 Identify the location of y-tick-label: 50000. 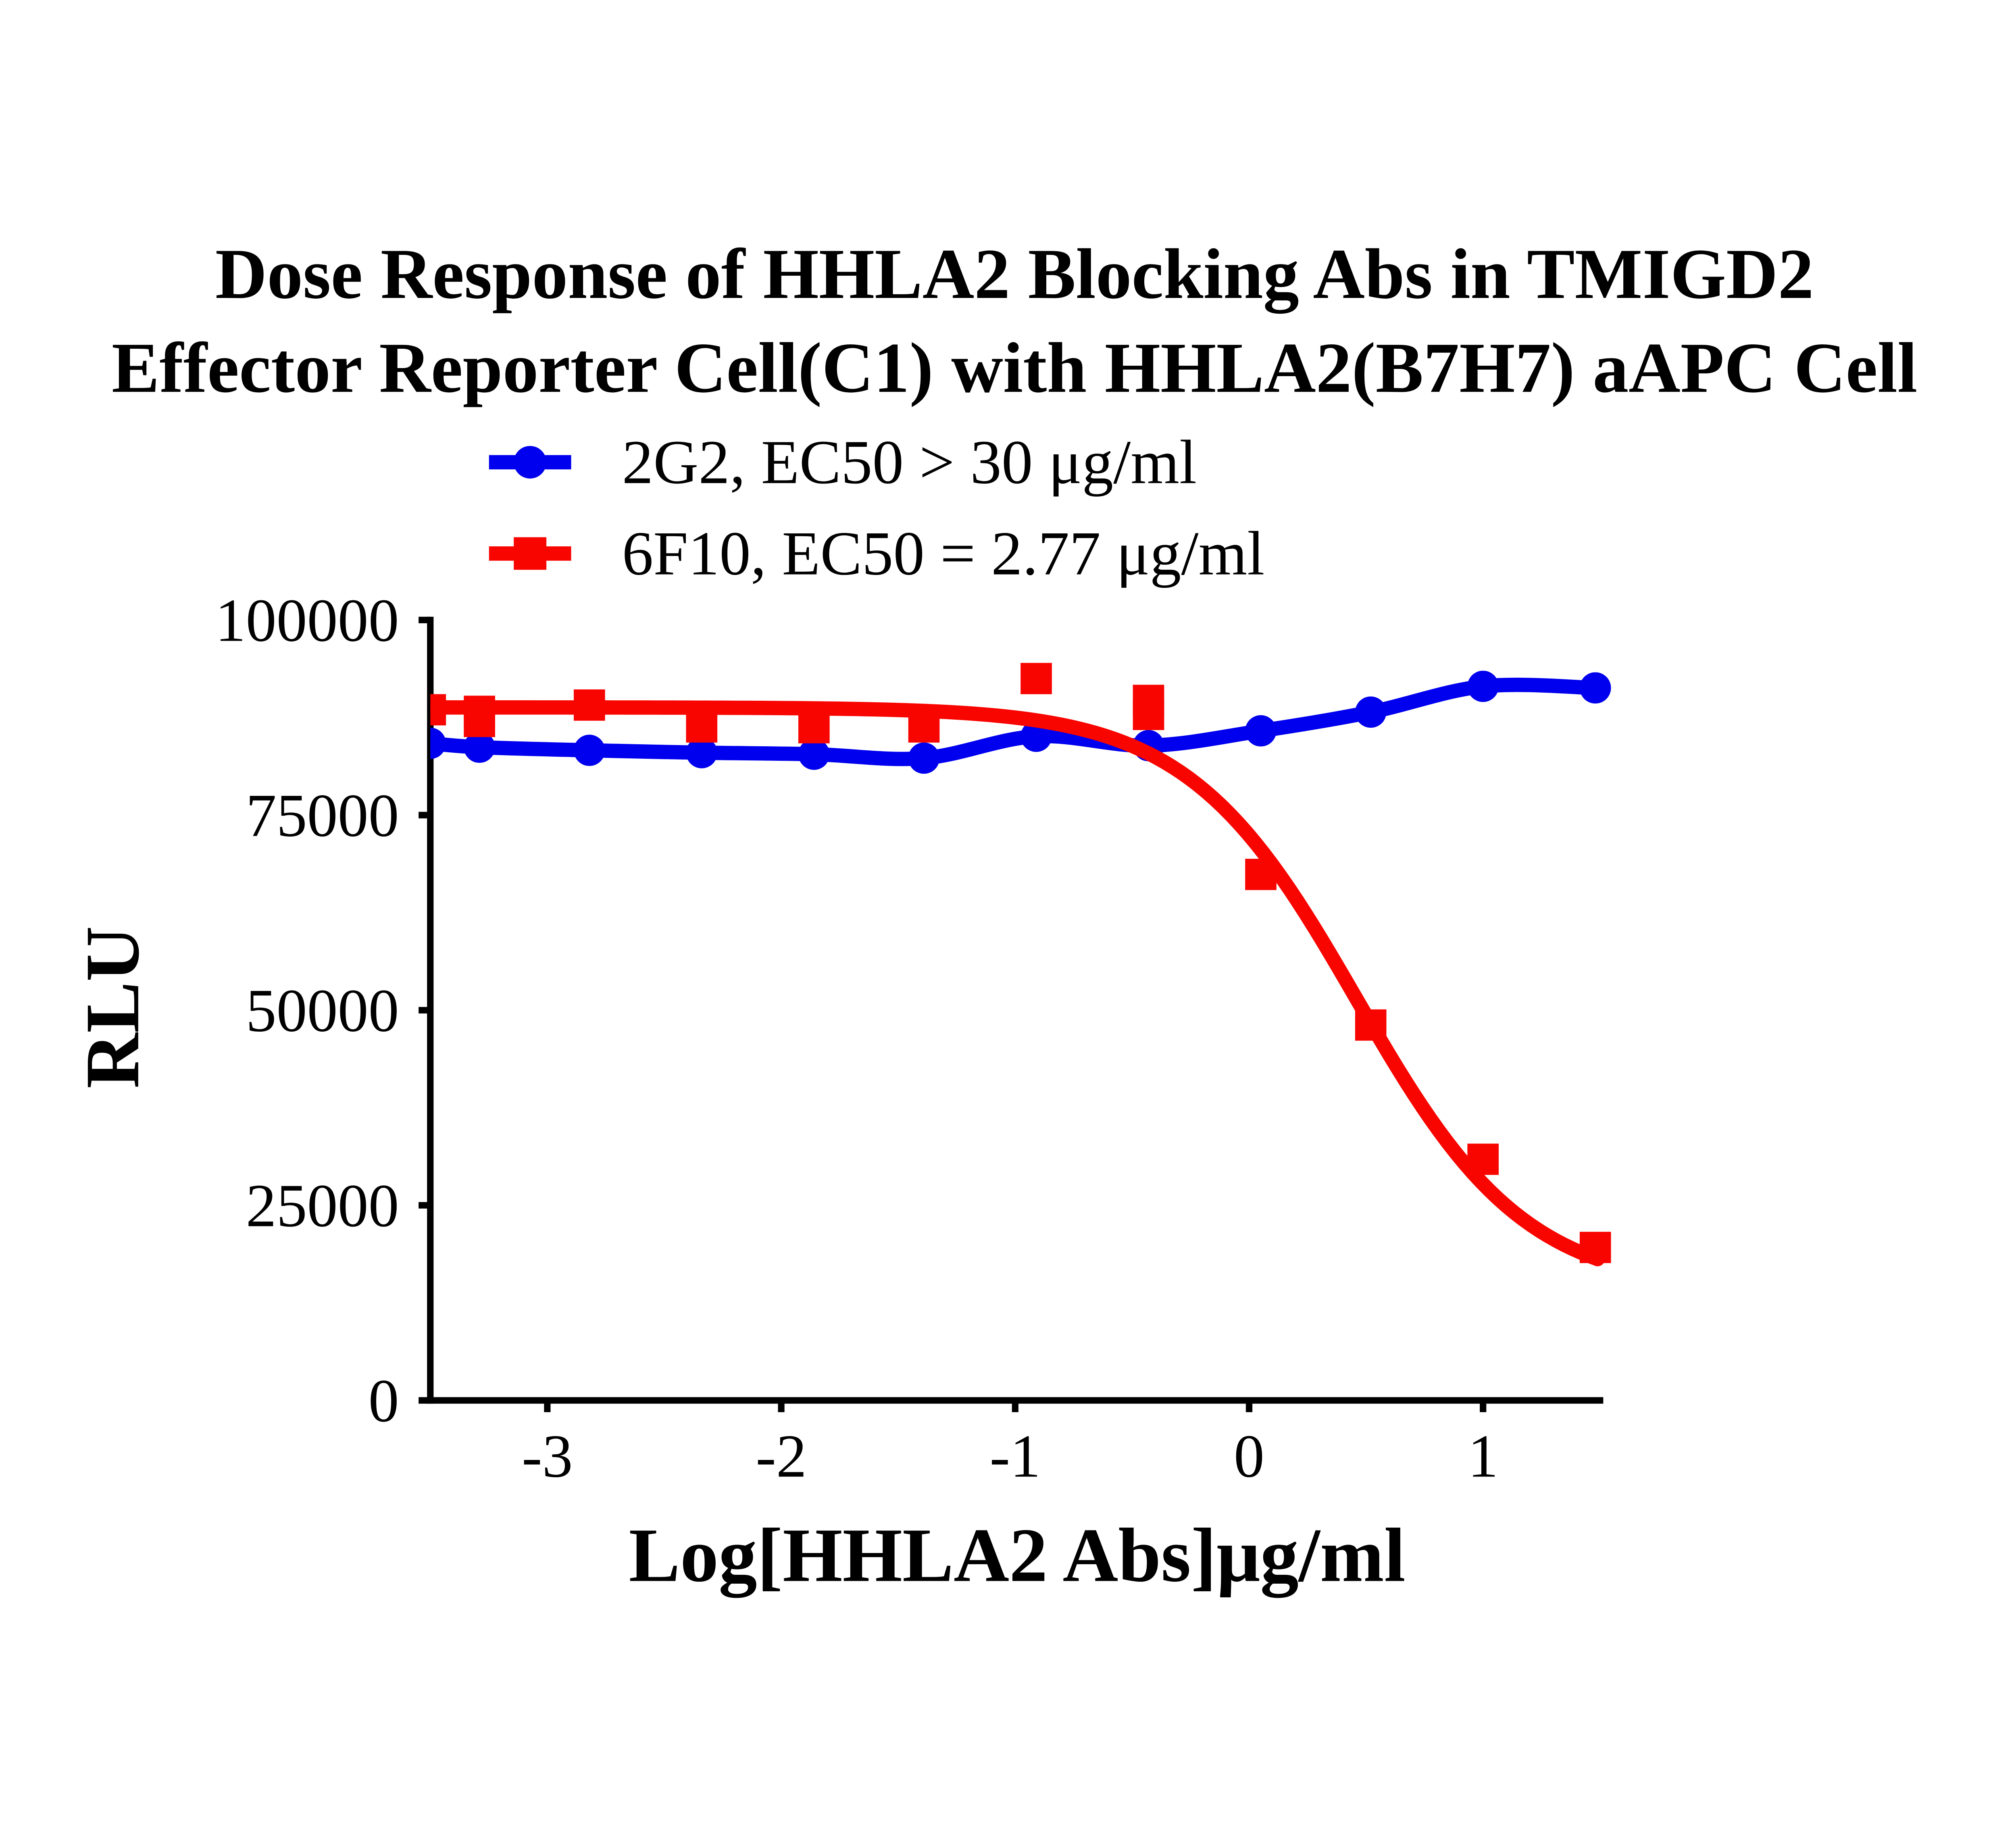
(322, 1010).